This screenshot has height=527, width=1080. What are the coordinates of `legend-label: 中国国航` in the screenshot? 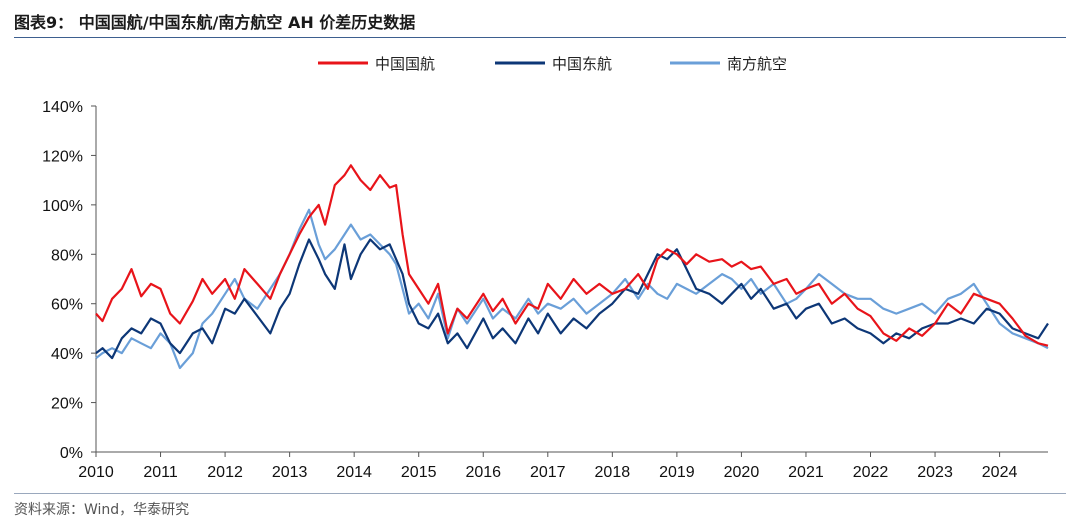 It's located at (405, 64).